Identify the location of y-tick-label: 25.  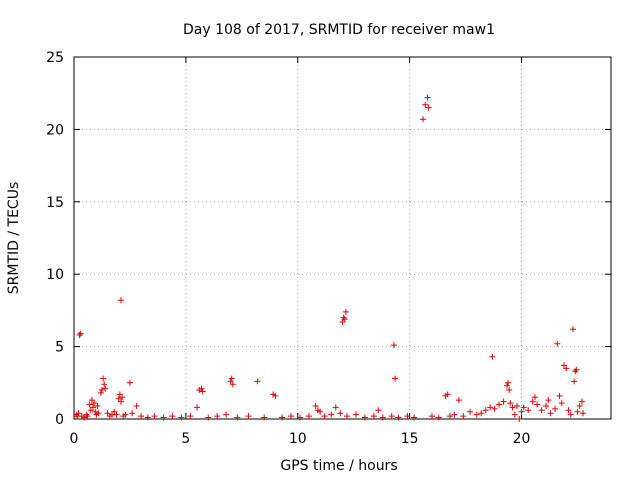
(55, 58).